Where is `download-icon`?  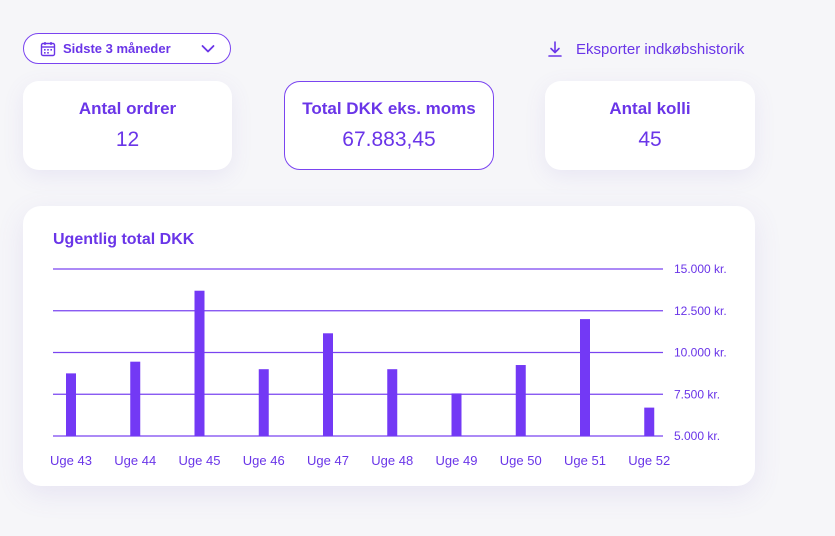
download-icon is located at coordinates (555, 49).